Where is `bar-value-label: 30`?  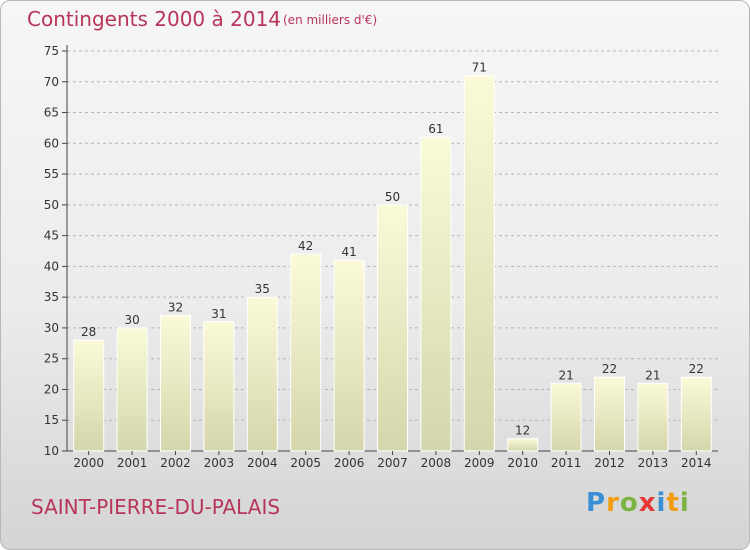
bar-value-label: 30 is located at coordinates (131, 320).